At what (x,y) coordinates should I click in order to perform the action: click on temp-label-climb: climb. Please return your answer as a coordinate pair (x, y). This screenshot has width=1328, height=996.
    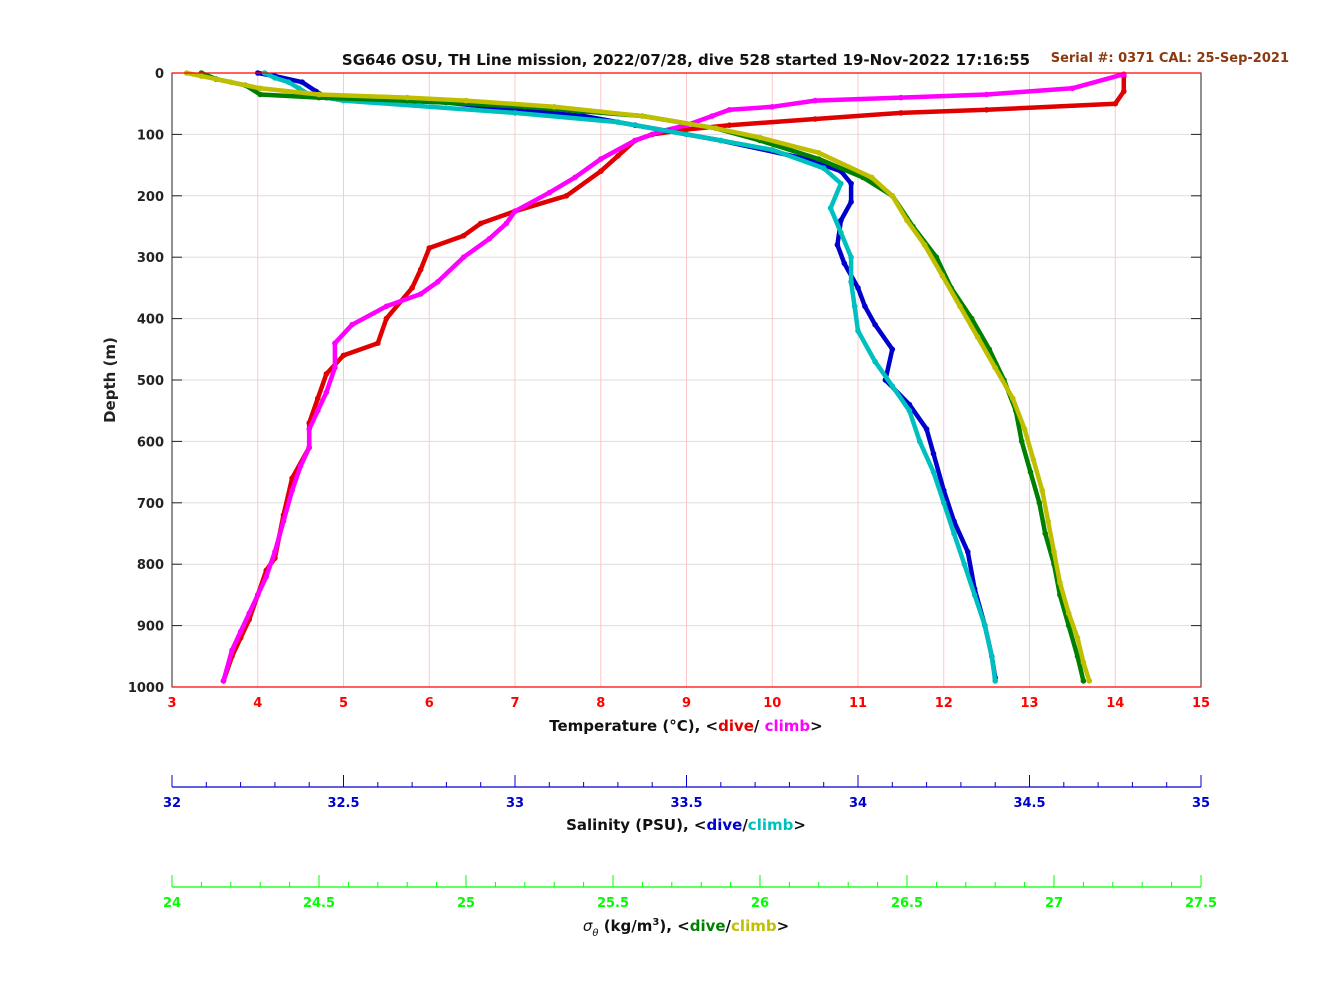
    Looking at the image, I should click on (788, 726).